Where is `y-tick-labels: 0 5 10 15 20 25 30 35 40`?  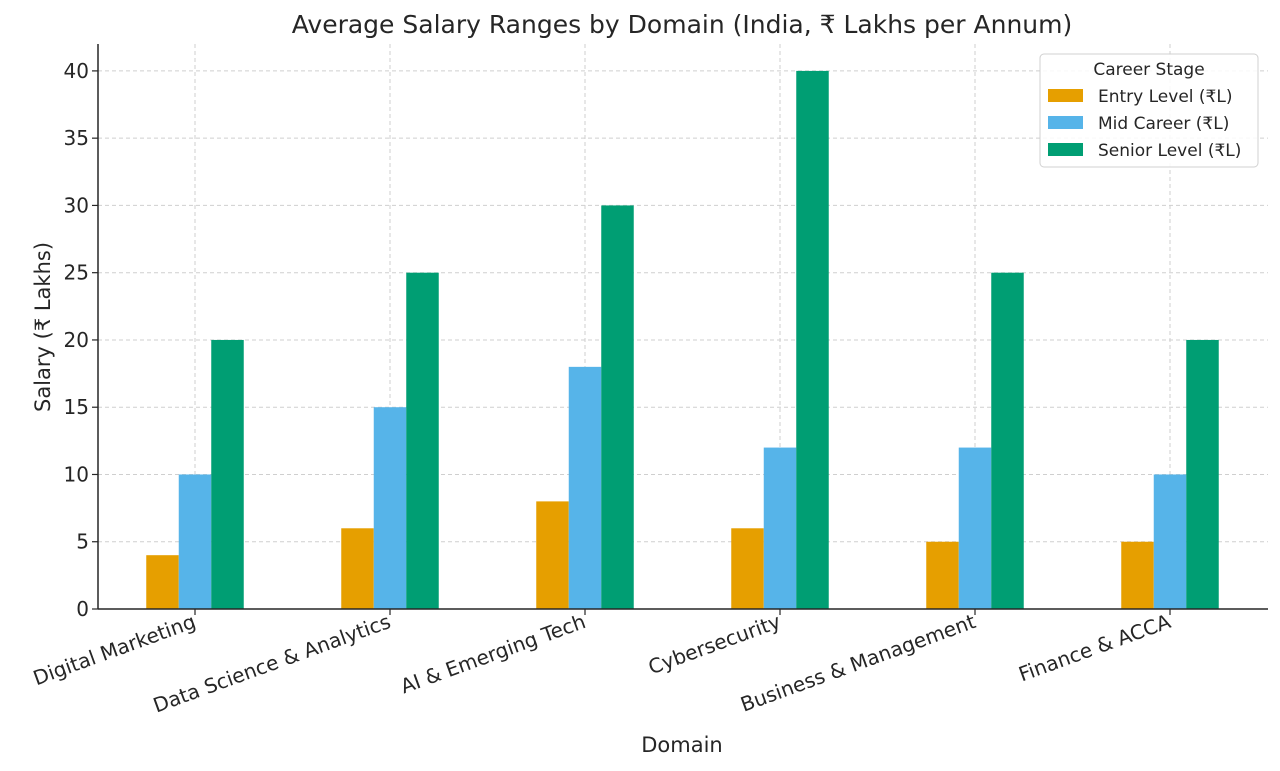
y-tick-labels: 0 5 10 15 20 25 30 35 40 is located at coordinates (81, 340).